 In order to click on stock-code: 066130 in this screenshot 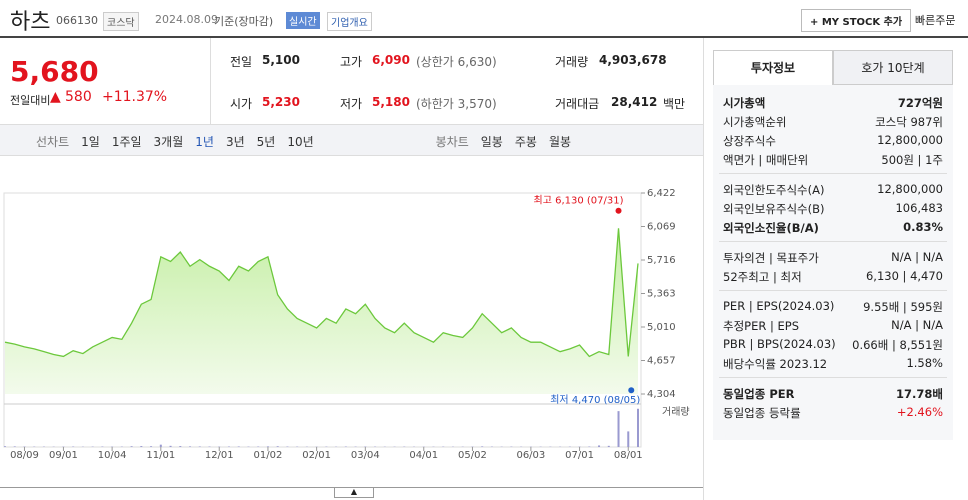, I will do `click(77, 20)`.